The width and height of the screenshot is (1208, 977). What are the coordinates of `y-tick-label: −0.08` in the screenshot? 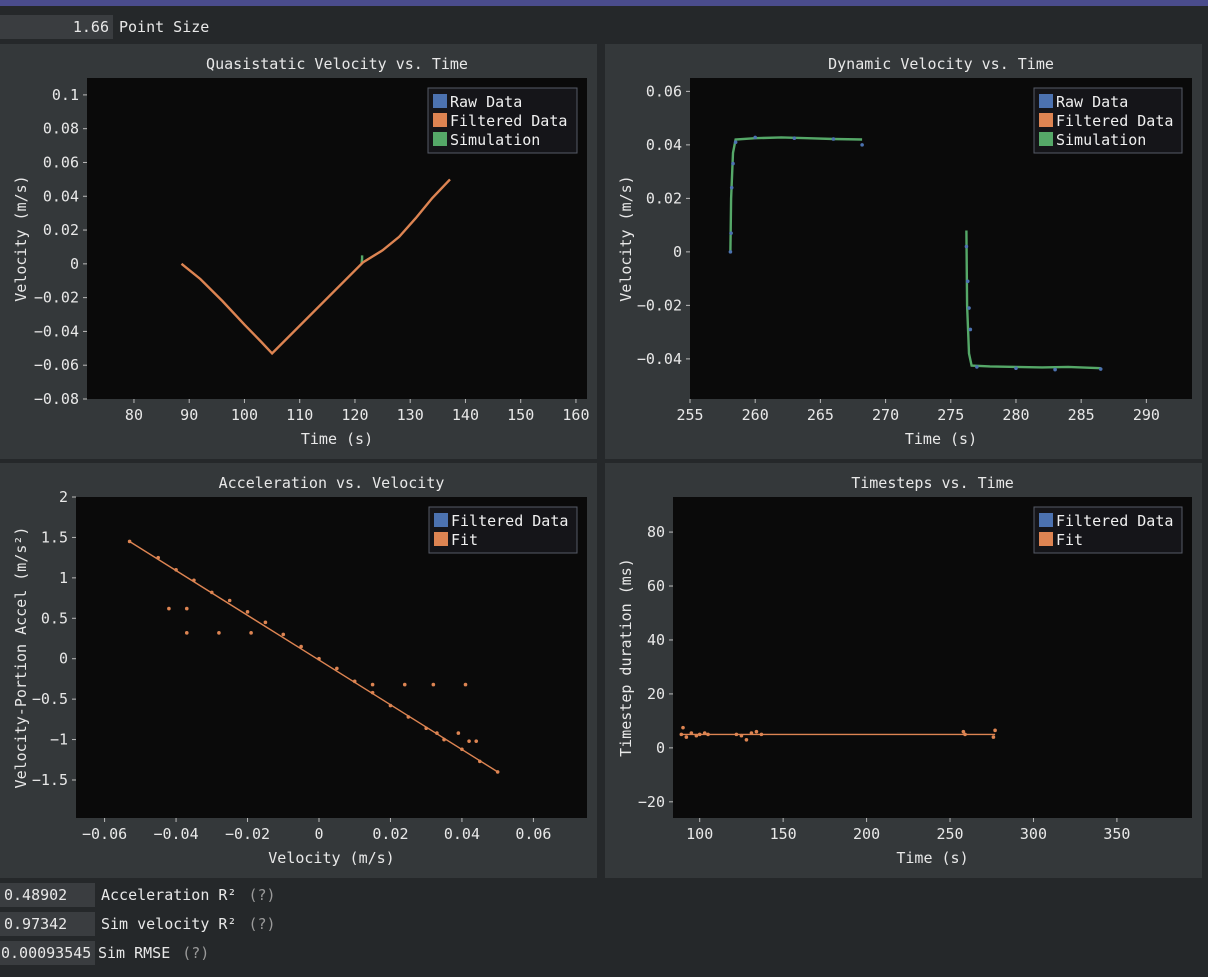 It's located at (56, 399).